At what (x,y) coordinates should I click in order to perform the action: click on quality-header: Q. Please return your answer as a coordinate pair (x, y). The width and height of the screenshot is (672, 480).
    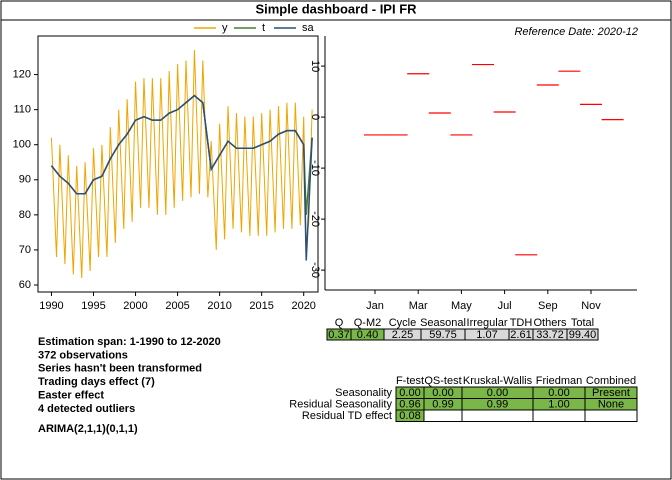
    Looking at the image, I should click on (339, 323).